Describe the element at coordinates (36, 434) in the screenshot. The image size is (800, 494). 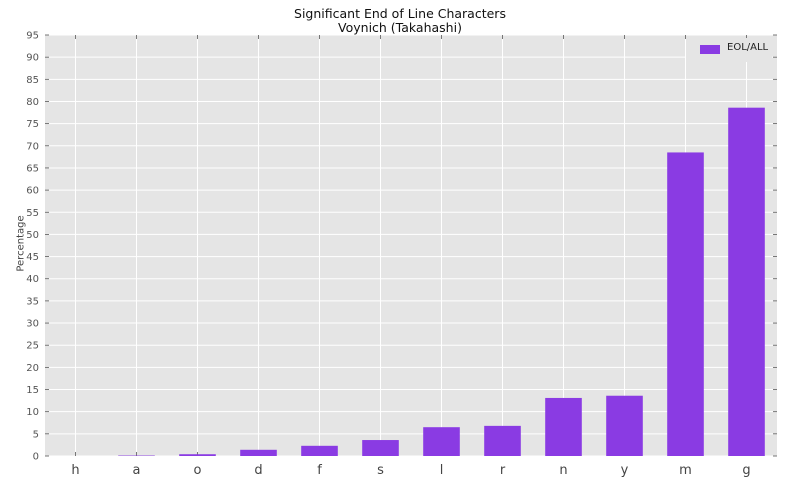
I see `y-tick-label: 5` at that location.